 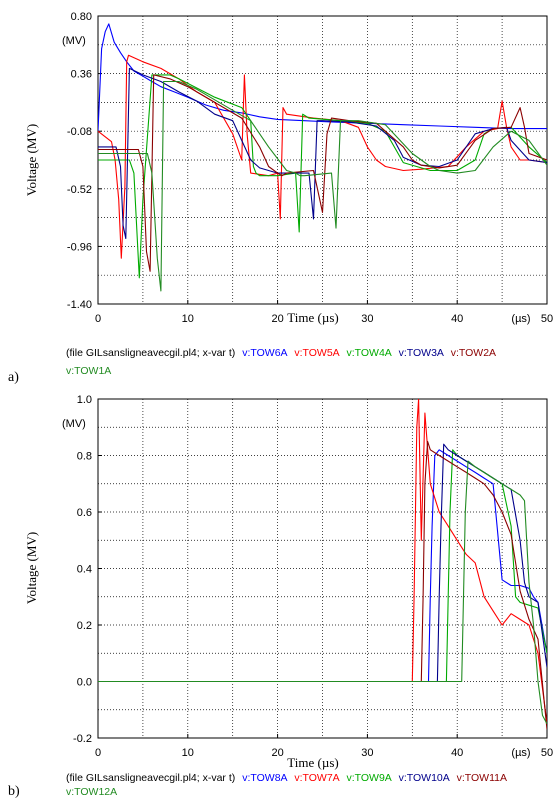 What do you see at coordinates (82, 739) in the screenshot?
I see `y-tick-label: -0.2` at bounding box center [82, 739].